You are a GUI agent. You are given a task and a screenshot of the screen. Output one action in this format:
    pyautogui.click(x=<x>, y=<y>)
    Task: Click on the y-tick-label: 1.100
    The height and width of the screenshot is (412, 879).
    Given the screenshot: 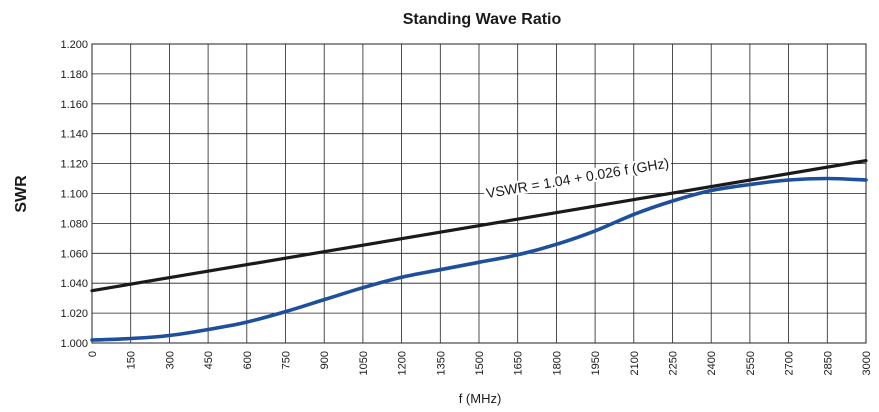 What is the action you would take?
    pyautogui.click(x=74, y=195)
    